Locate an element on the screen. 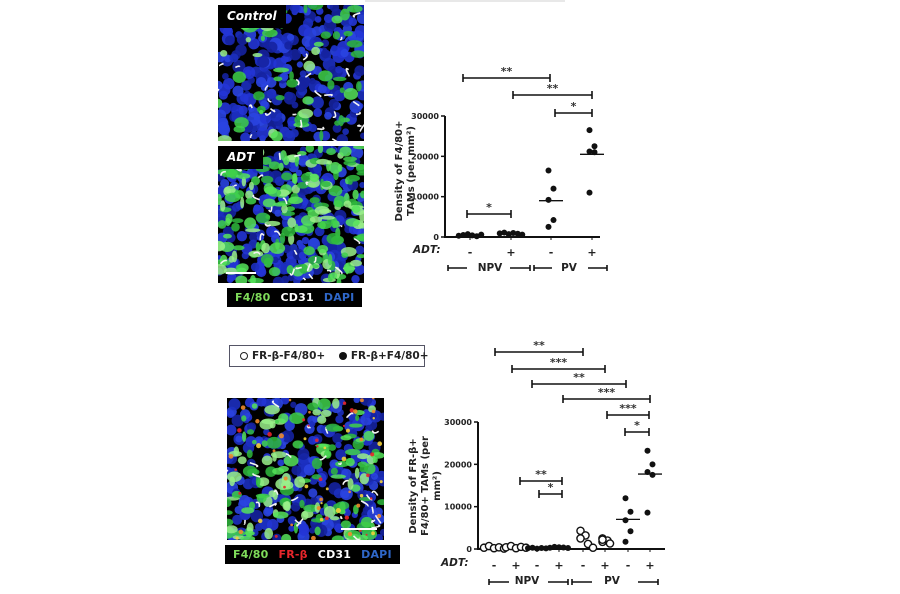 This screenshot has height=594, width=900. stain-legend-top: F4/80 CD31 DAPI is located at coordinates (295, 297).